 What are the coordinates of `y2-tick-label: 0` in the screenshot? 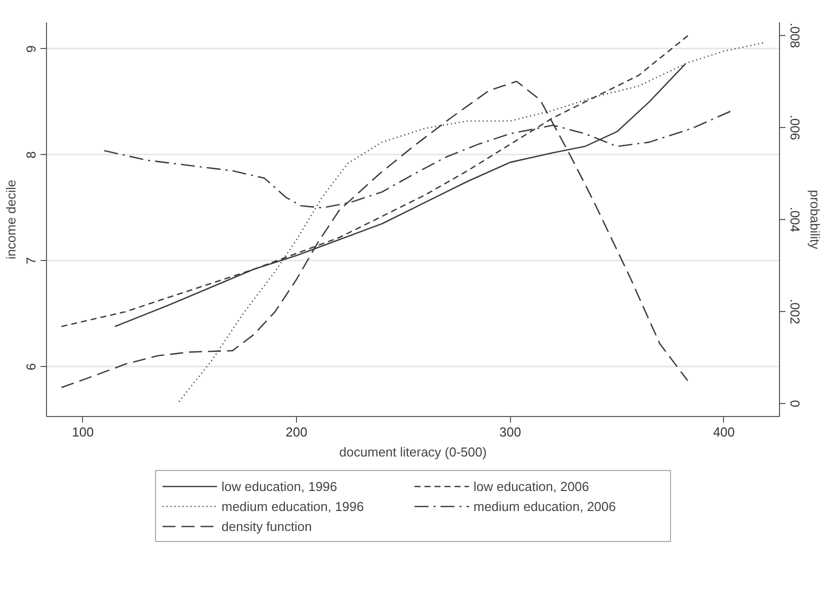 It's located at (795, 404).